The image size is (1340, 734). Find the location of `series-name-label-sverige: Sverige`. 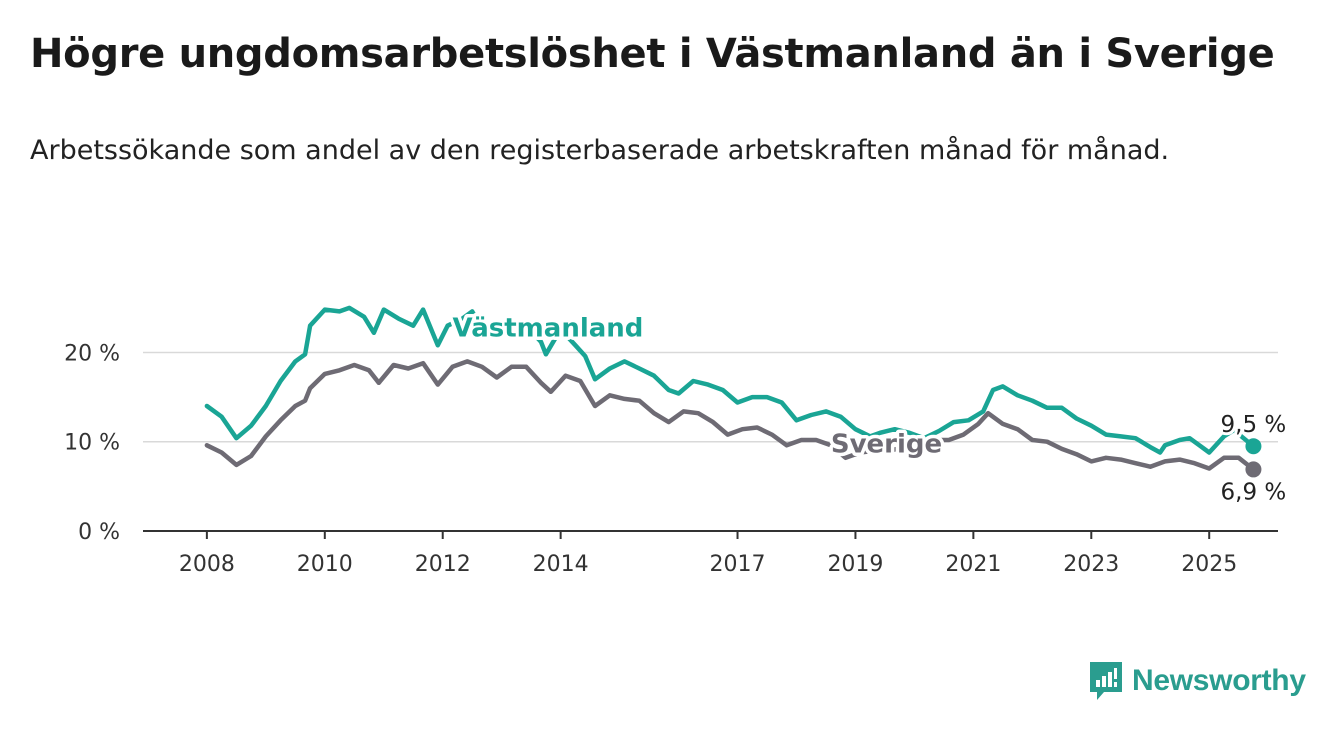

series-name-label-sverige: Sverige is located at coordinates (886, 444).